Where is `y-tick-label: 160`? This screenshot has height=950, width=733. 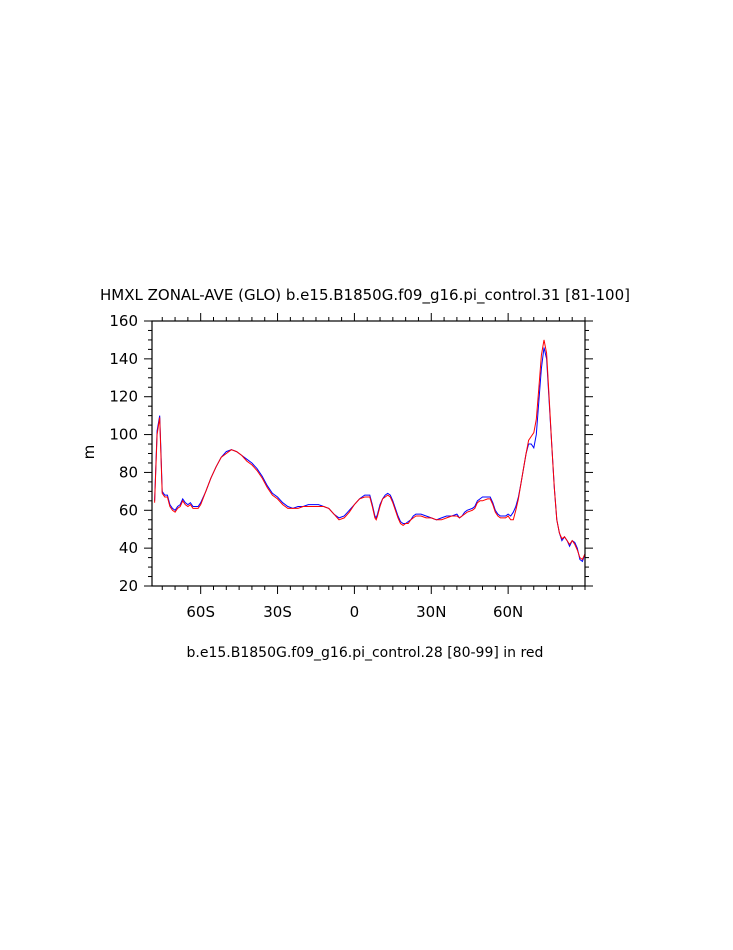 y-tick-label: 160 is located at coordinates (123, 321).